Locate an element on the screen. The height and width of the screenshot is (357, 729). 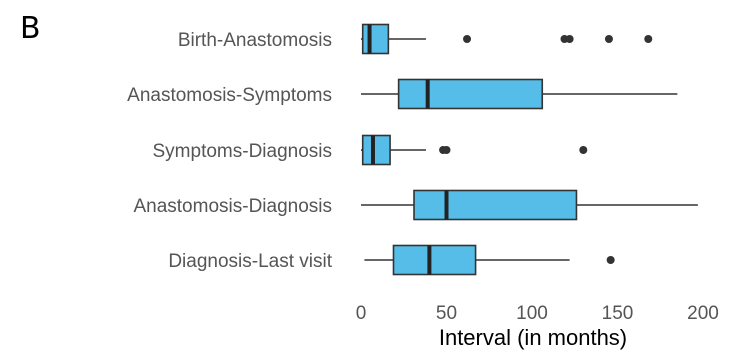
box-group-diagnosis-last-visit: Diagnosis-Last visit is located at coordinates (391, 260).